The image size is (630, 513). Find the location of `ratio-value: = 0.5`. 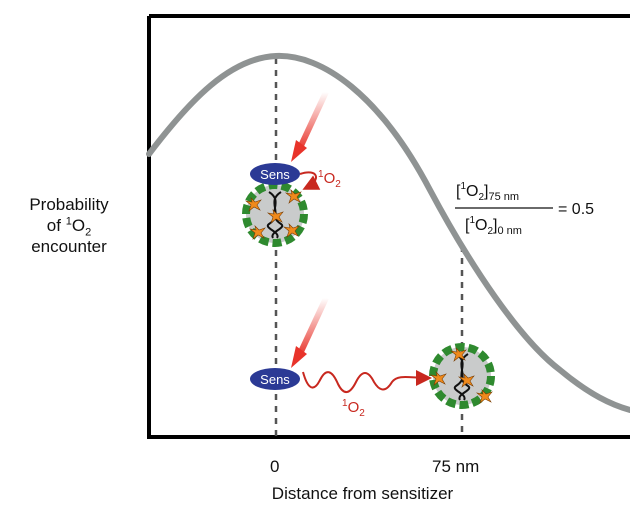

ratio-value: = 0.5 is located at coordinates (576, 209).